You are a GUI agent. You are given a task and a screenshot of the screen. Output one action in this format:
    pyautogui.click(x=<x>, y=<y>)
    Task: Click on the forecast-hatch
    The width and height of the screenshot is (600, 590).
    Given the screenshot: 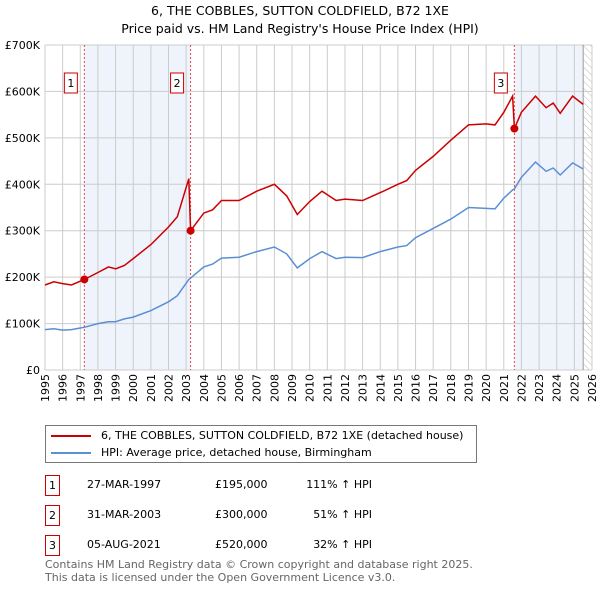 What is the action you would take?
    pyautogui.click(x=587, y=207)
    